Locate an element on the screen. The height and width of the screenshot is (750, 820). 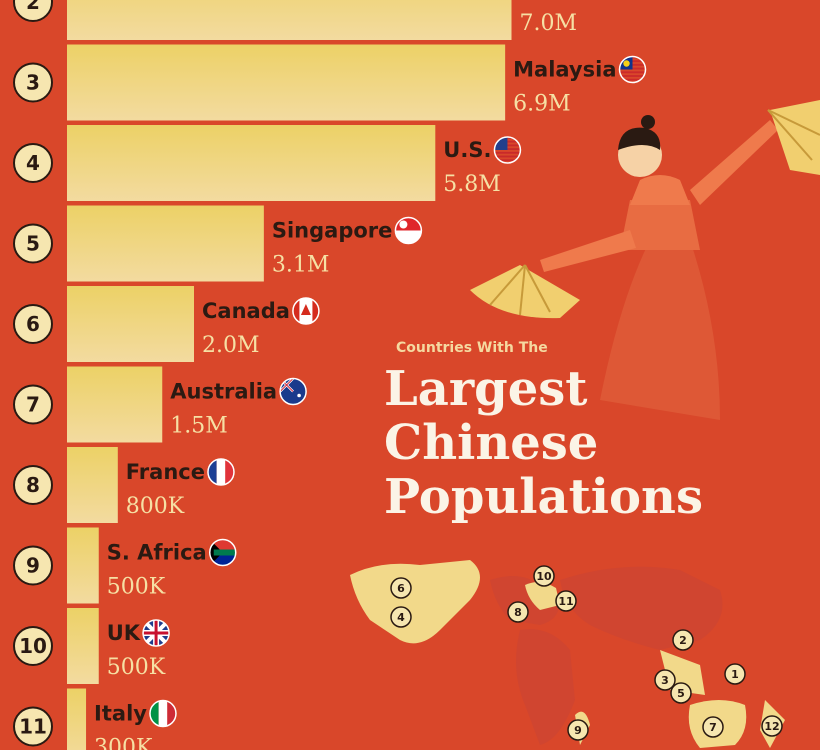
map-marker: 11 is located at coordinates (566, 601).